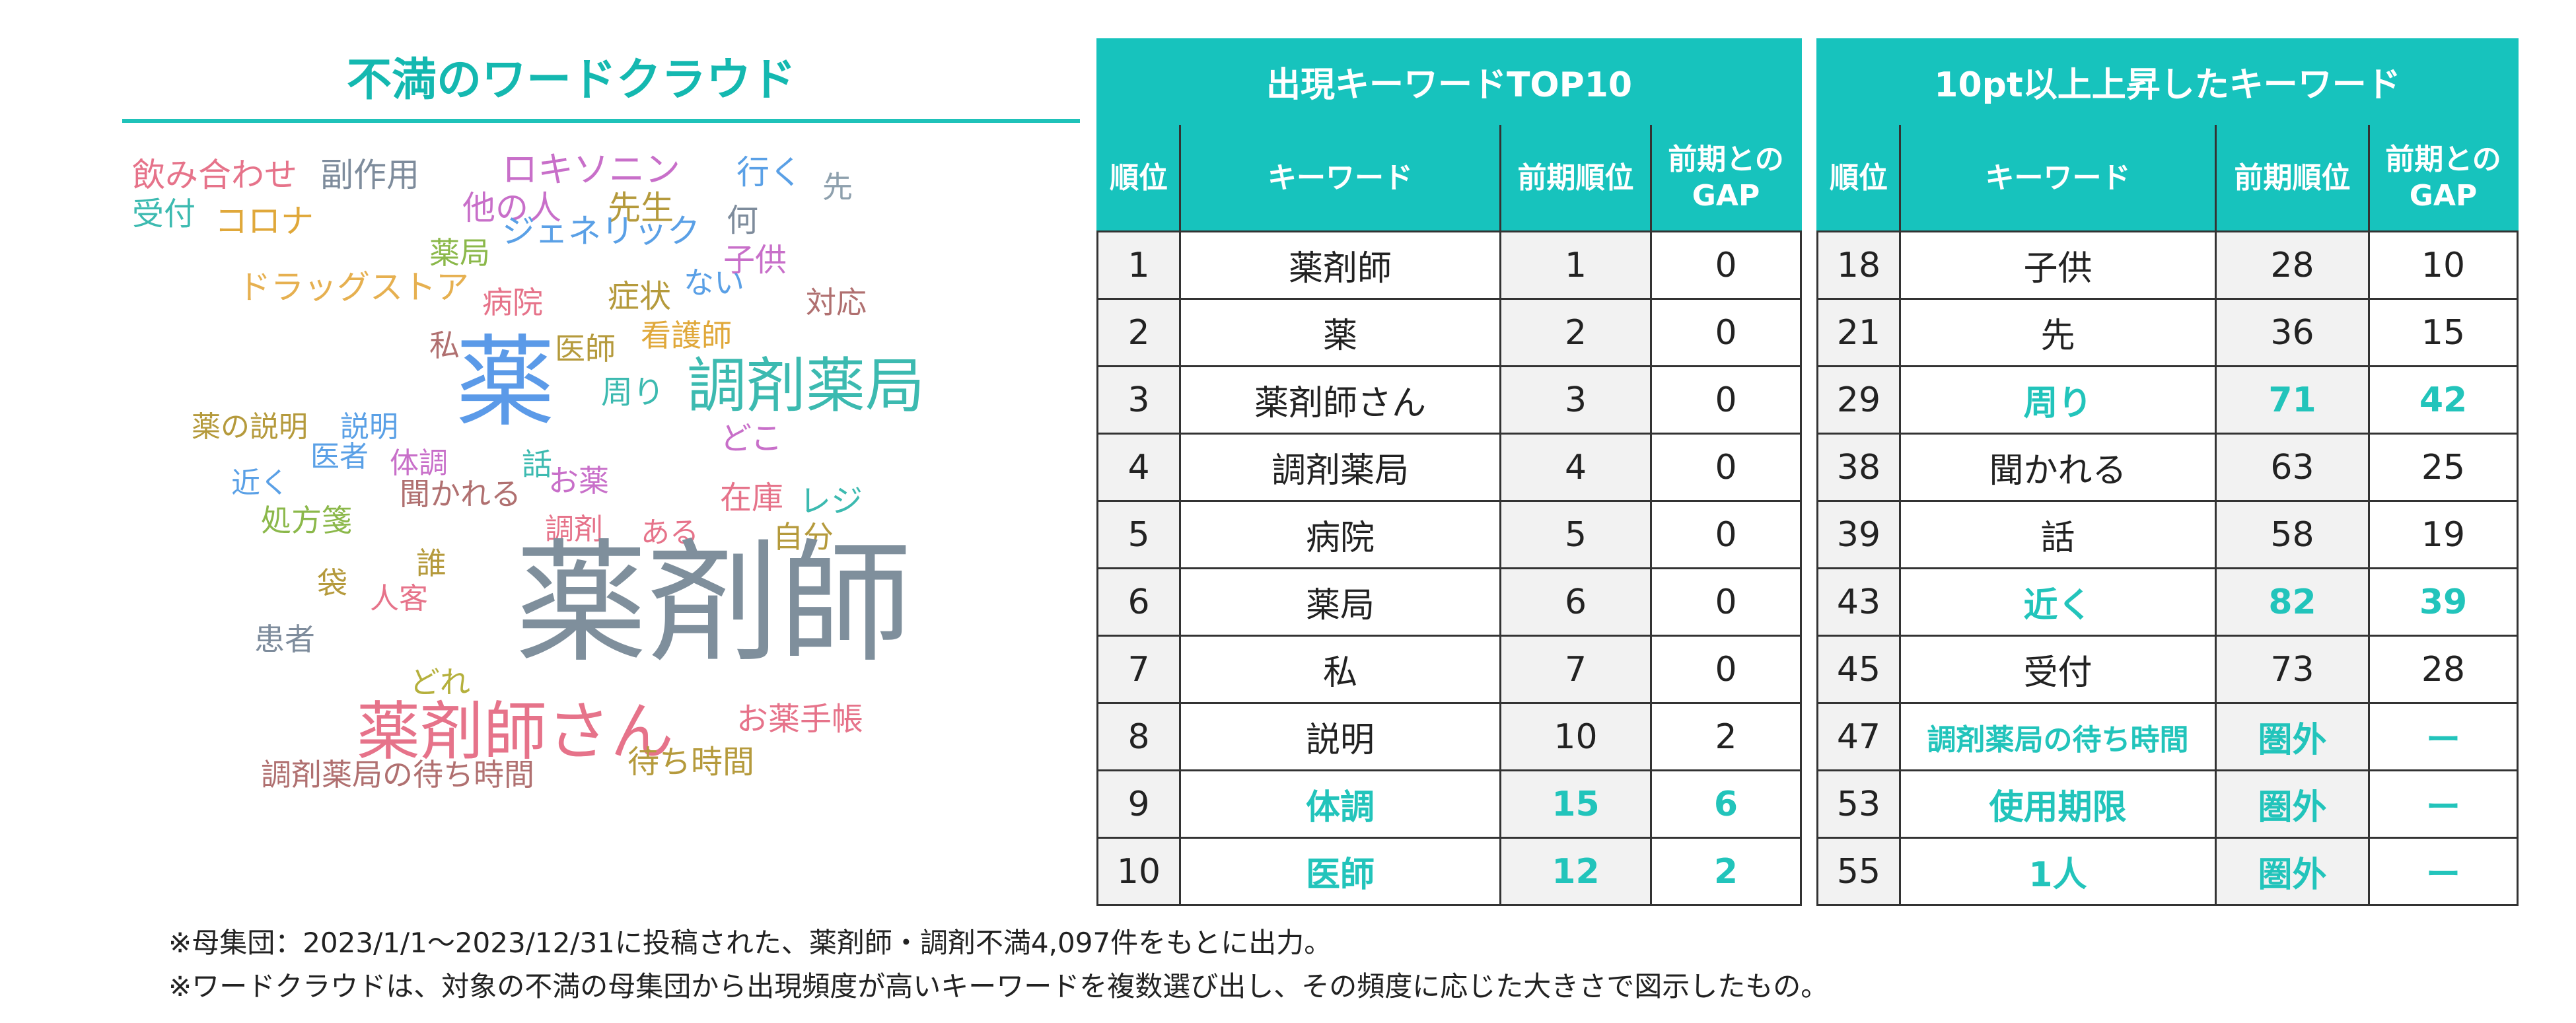 The width and height of the screenshot is (2576, 1023). What do you see at coordinates (1340, 534) in the screenshot?
I see `cell-keyword: 病院` at bounding box center [1340, 534].